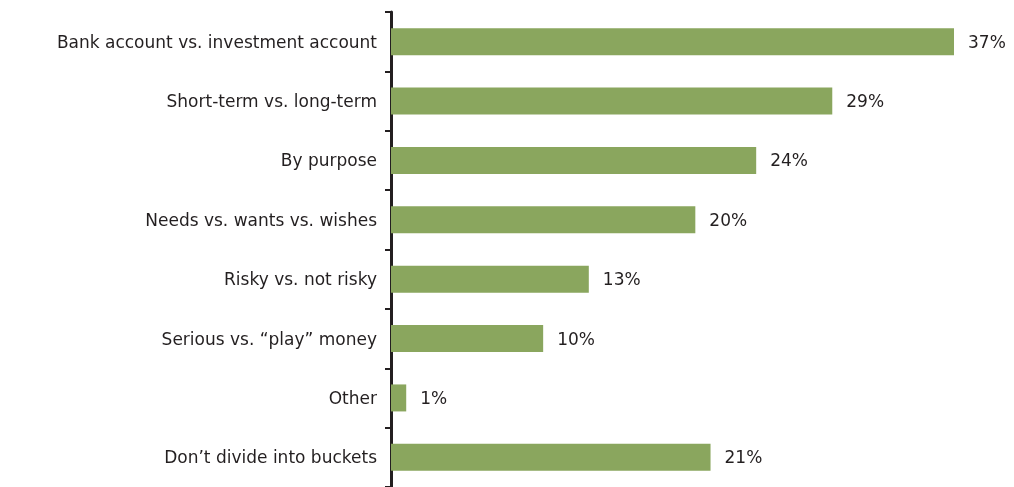 The height and width of the screenshot is (487, 1014). Describe the element at coordinates (789, 160) in the screenshot. I see `data-label: 24%` at that location.